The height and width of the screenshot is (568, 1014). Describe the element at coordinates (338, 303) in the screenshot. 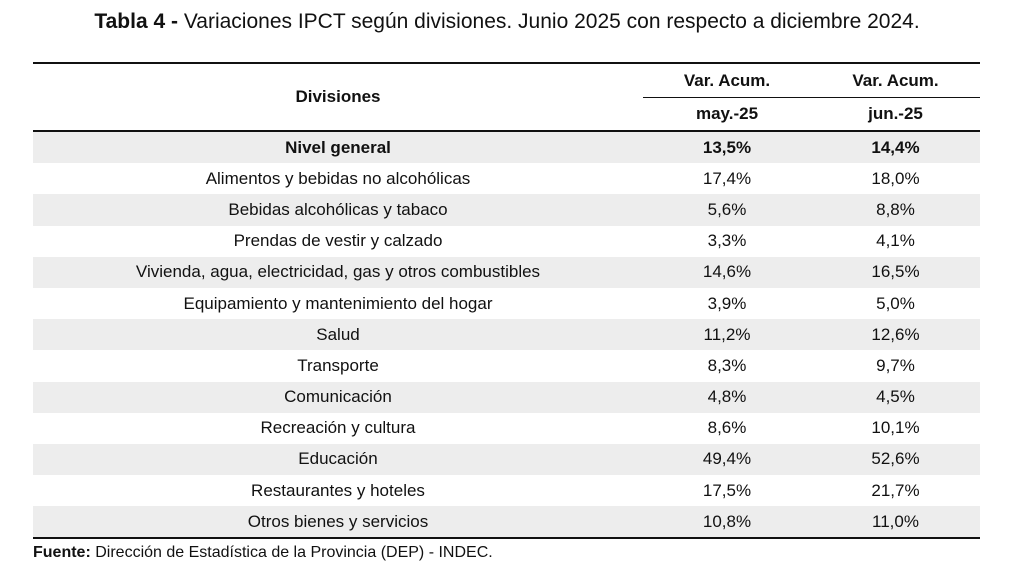

I see `cell-division: Equipamiento y mantenimiento del hogar` at that location.